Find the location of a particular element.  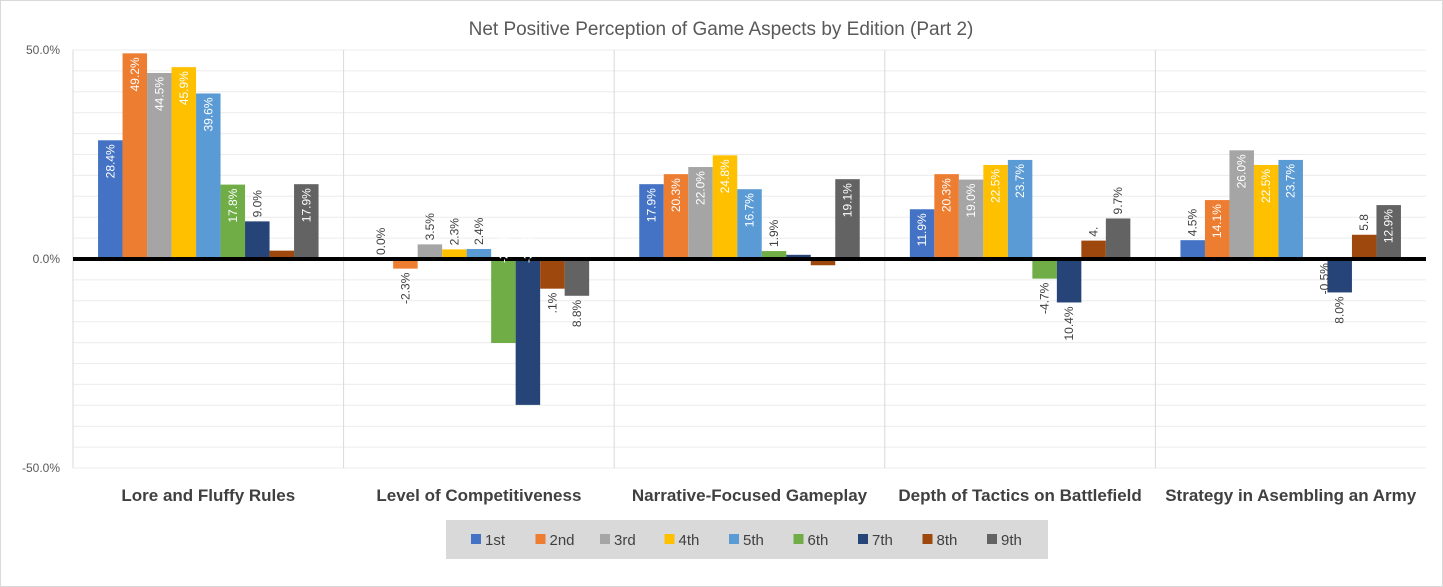

legend-label: 8th is located at coordinates (947, 540).